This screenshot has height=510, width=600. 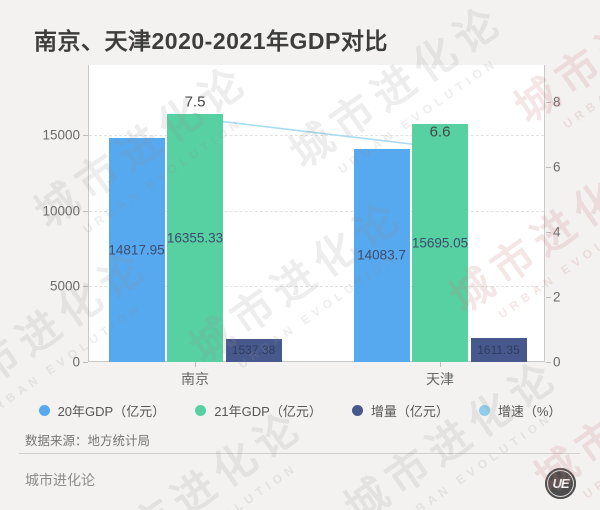 What do you see at coordinates (557, 102) in the screenshot?
I see `y-axis-right-label-8: 8` at bounding box center [557, 102].